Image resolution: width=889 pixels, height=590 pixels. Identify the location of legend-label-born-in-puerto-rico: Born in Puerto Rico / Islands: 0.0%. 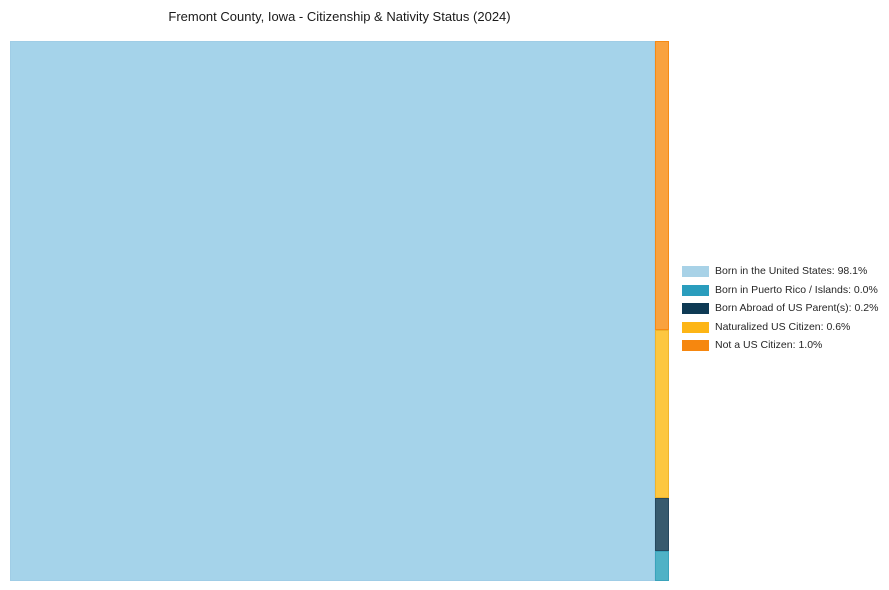
(796, 289).